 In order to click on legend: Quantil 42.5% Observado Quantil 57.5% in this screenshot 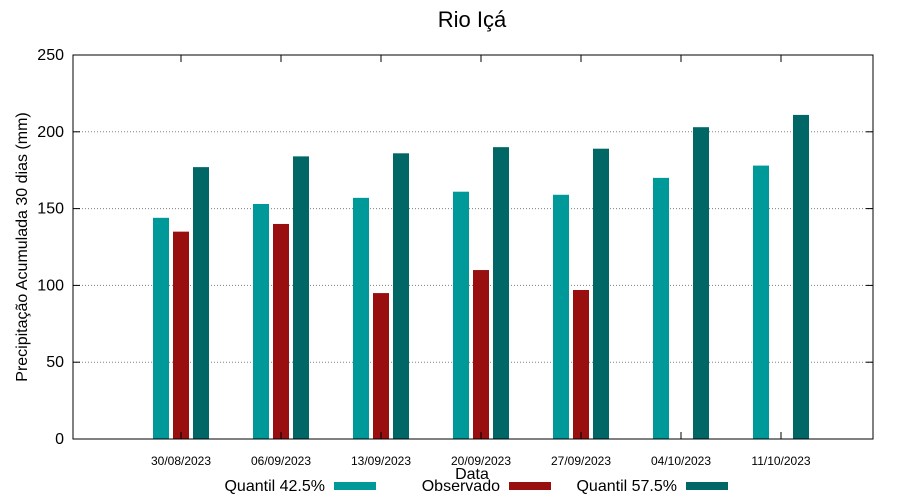, I will do `click(476, 486)`.